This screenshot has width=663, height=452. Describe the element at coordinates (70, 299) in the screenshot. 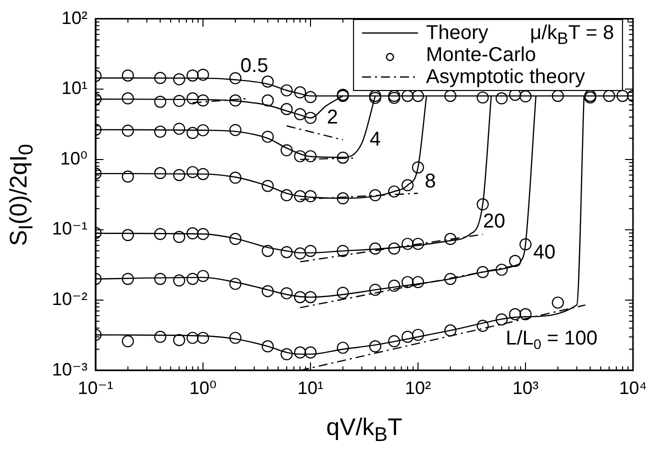

I see `y-tick-label: 10⁻²` at that location.